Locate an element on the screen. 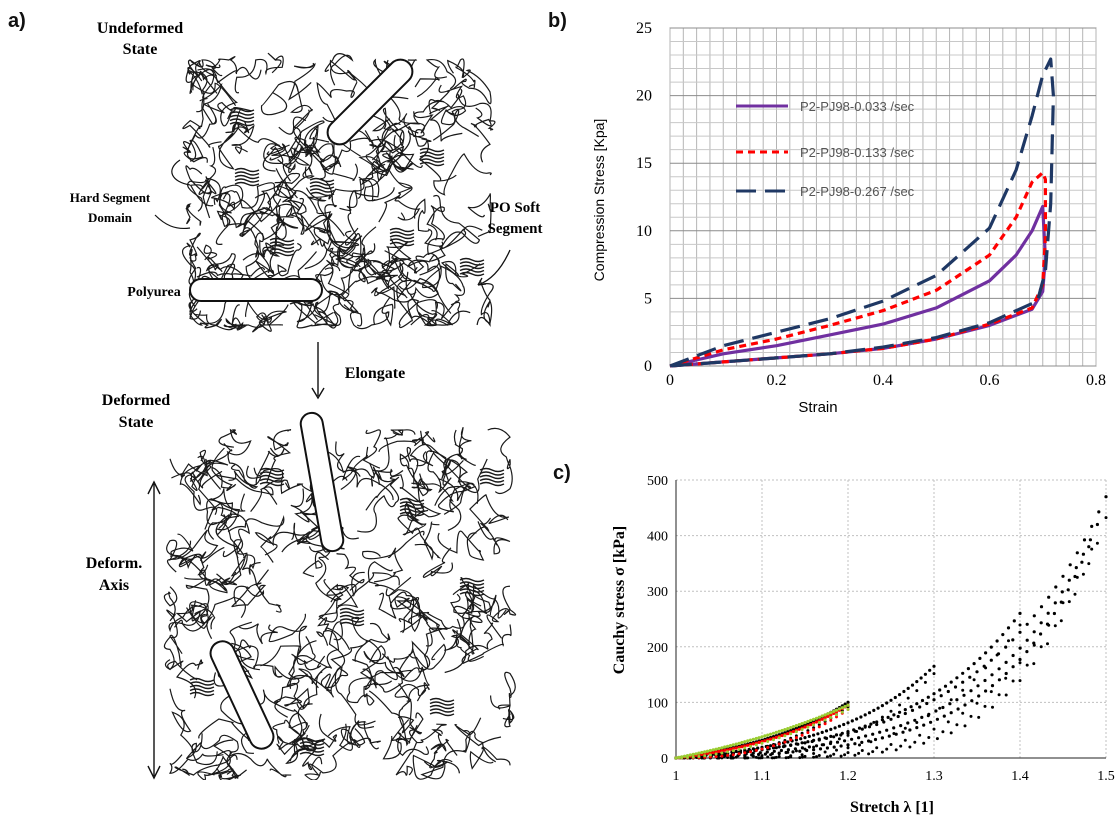 Image resolution: width=1116 pixels, height=820 pixels. deformed-title-2: State is located at coordinates (136, 422).